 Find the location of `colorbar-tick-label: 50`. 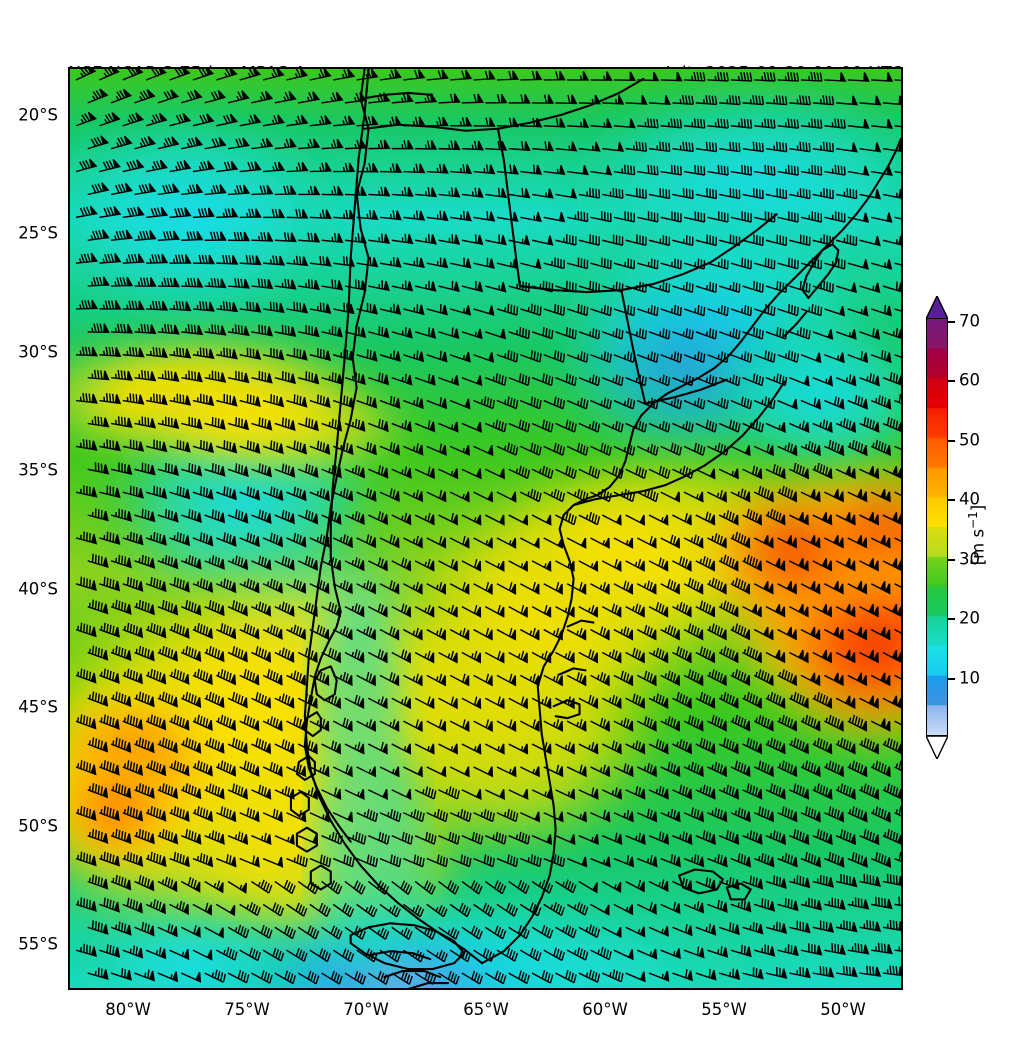

colorbar-tick-label: 50 is located at coordinates (969, 440).